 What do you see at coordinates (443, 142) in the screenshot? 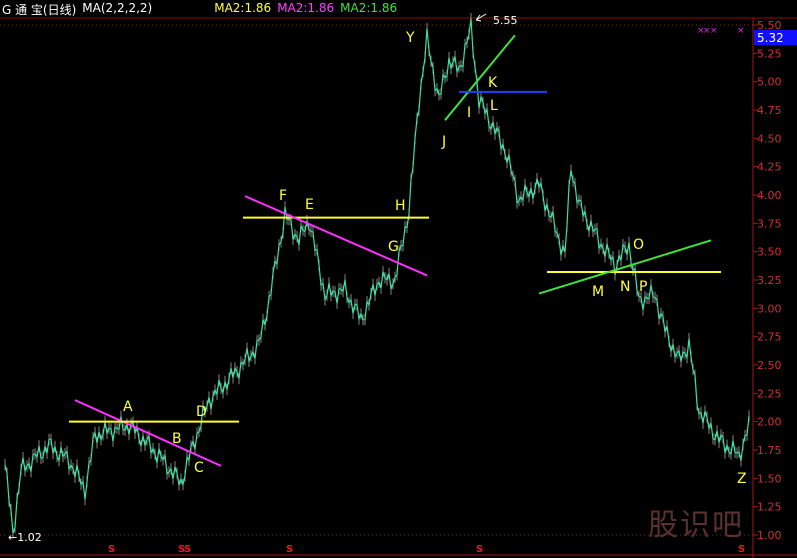
I see `point-label-J: J` at bounding box center [443, 142].